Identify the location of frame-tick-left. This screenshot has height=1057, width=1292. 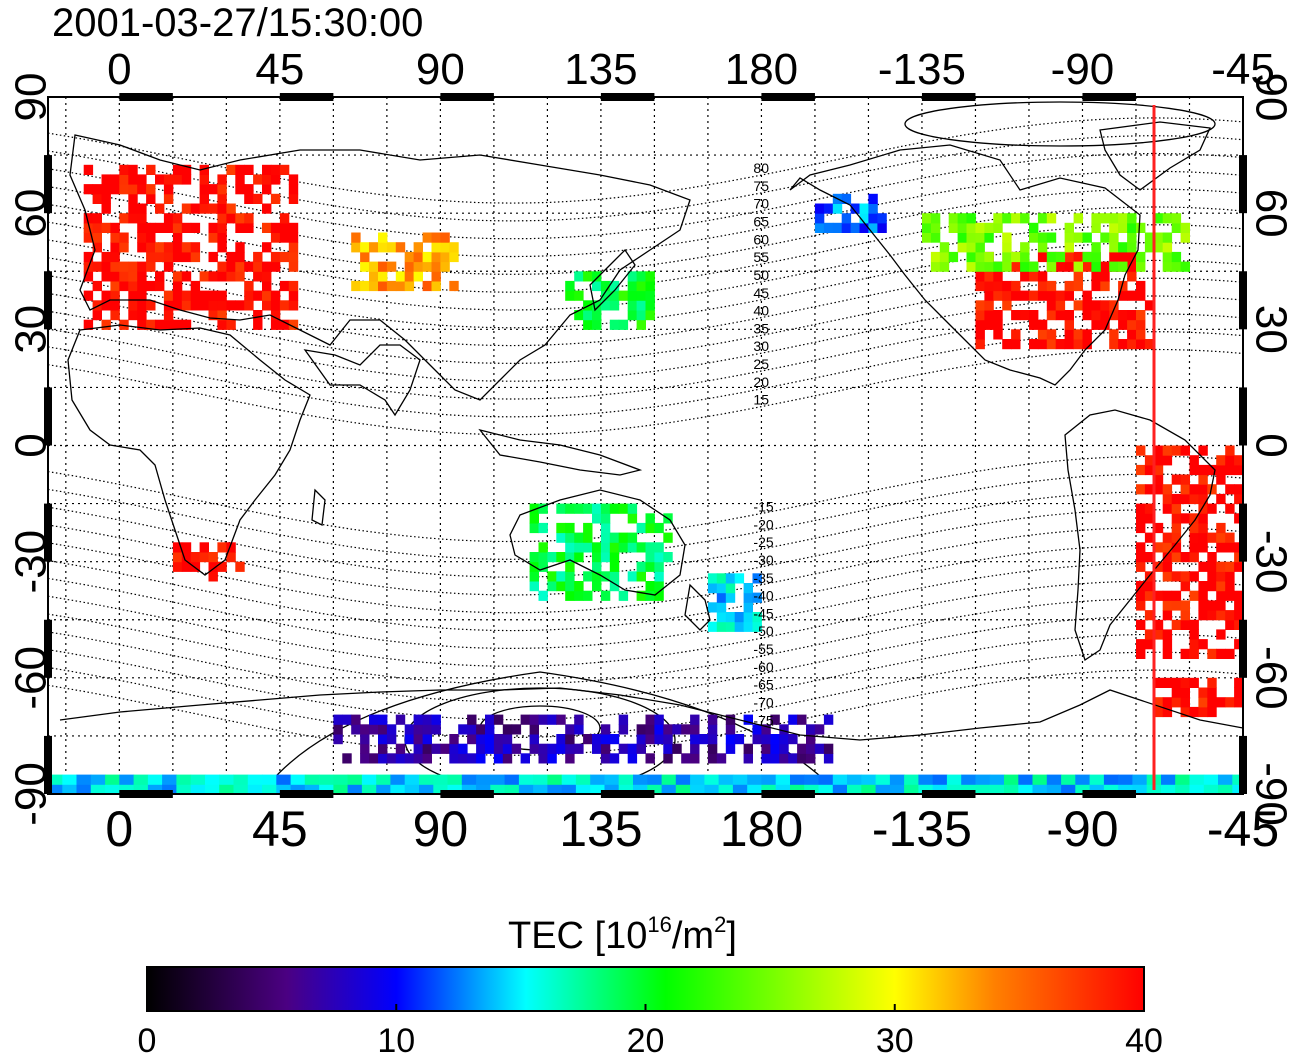
(48, 532).